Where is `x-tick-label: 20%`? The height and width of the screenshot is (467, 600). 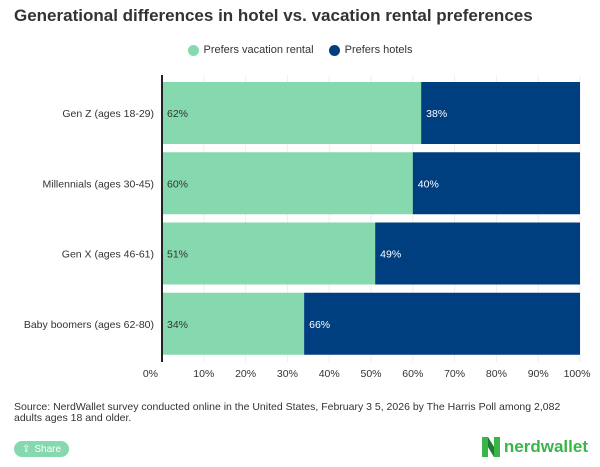
x-tick-label: 20% is located at coordinates (245, 374).